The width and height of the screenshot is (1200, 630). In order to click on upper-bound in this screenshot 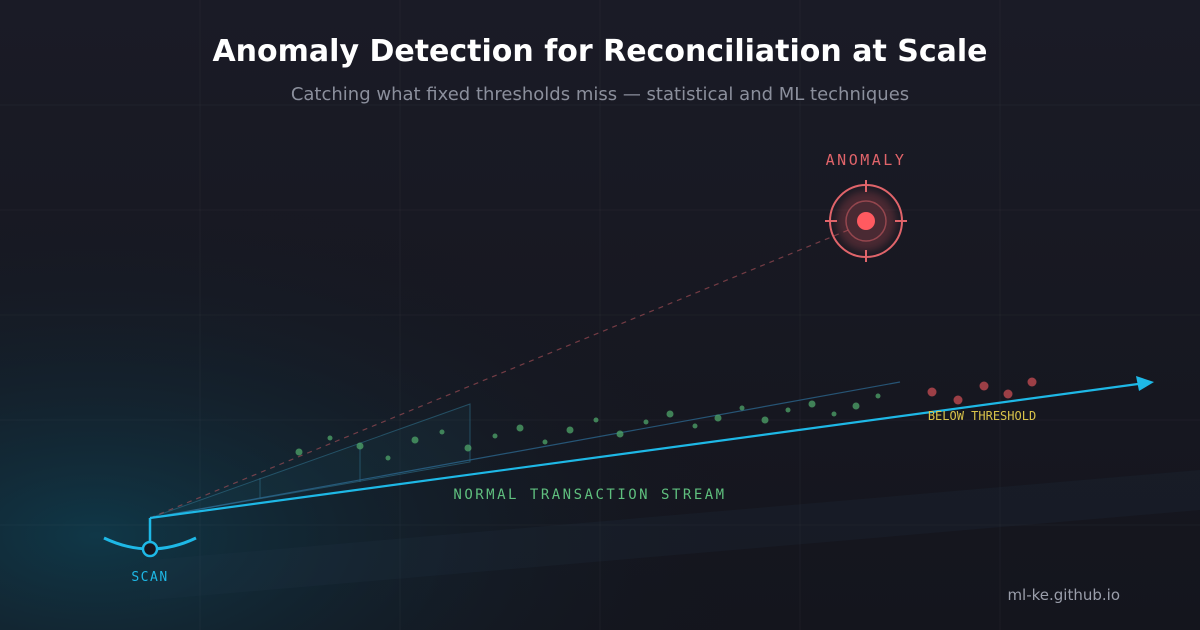, I will do `click(525, 450)`.